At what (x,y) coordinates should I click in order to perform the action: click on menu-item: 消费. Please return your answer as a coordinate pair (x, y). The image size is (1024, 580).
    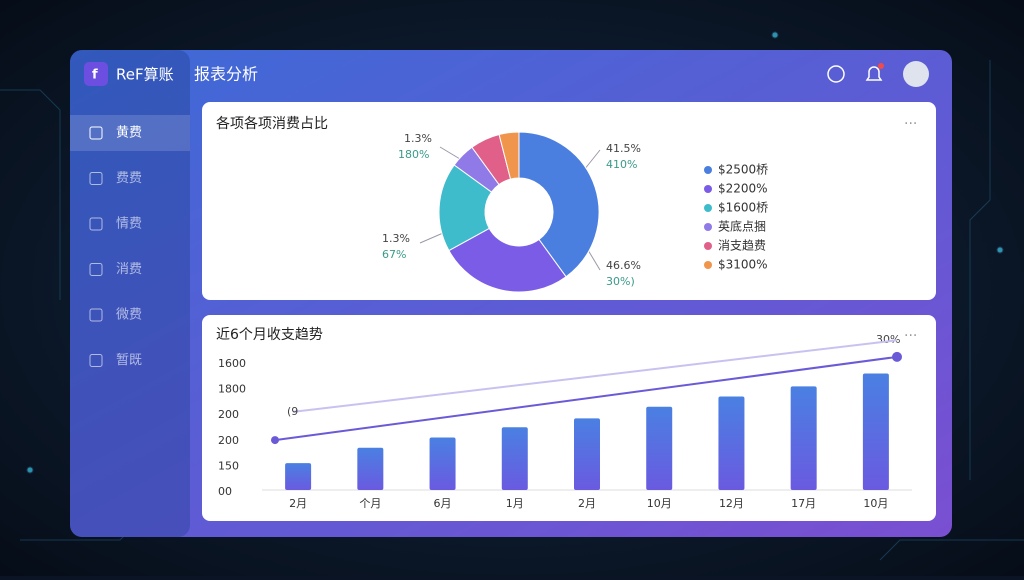
    Looking at the image, I should click on (129, 269).